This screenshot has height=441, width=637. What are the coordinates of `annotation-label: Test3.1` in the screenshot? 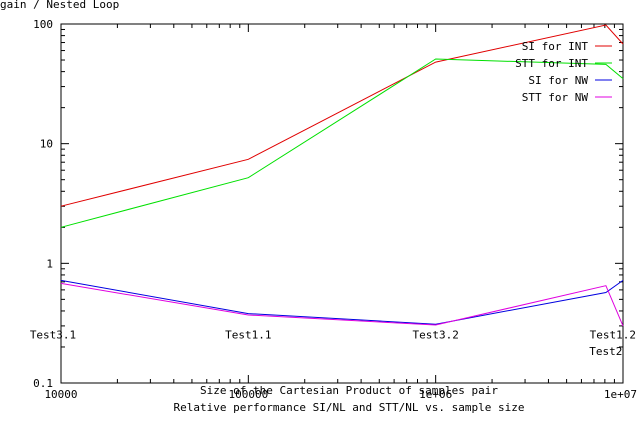 It's located at (53, 334).